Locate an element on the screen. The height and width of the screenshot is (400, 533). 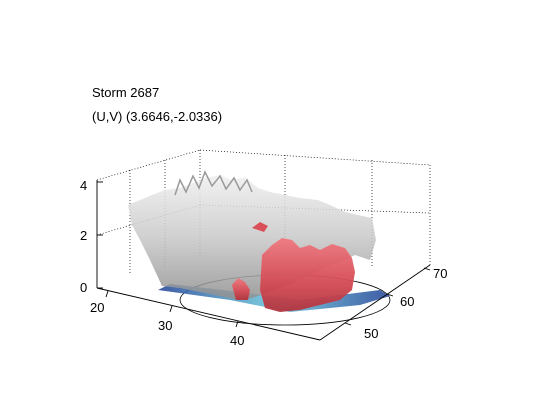
red-blob-top is located at coordinates (260, 227).